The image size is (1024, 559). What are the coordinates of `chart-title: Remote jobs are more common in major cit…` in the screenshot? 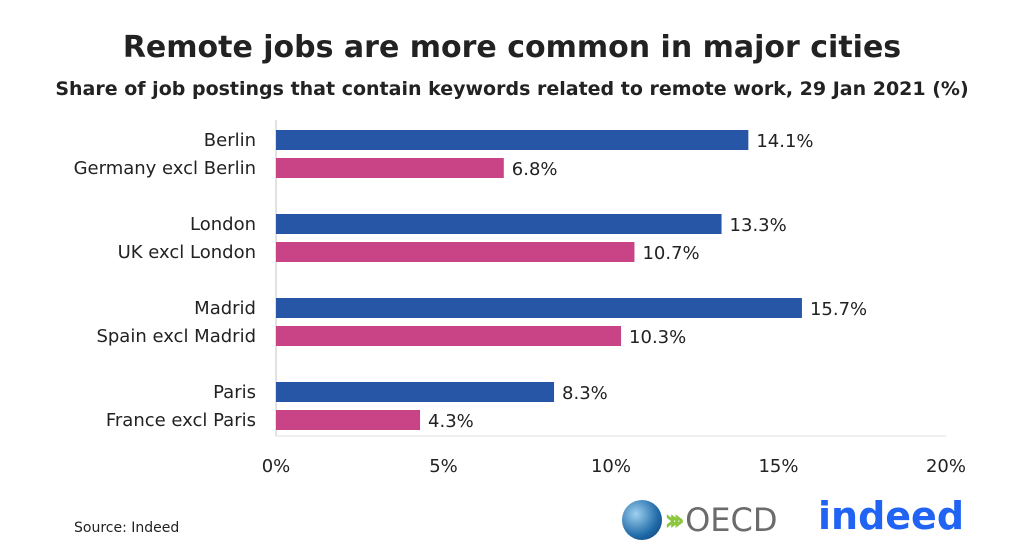 It's located at (512, 47).